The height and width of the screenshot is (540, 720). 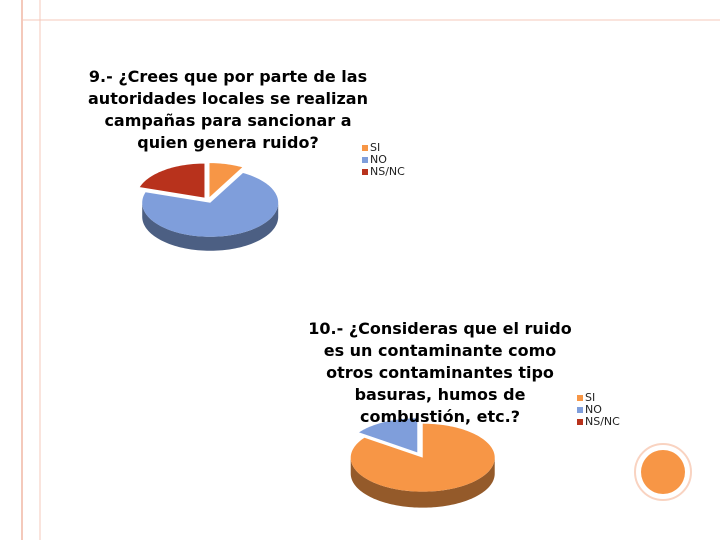 I want to click on decor-ring, so click(x=663, y=472).